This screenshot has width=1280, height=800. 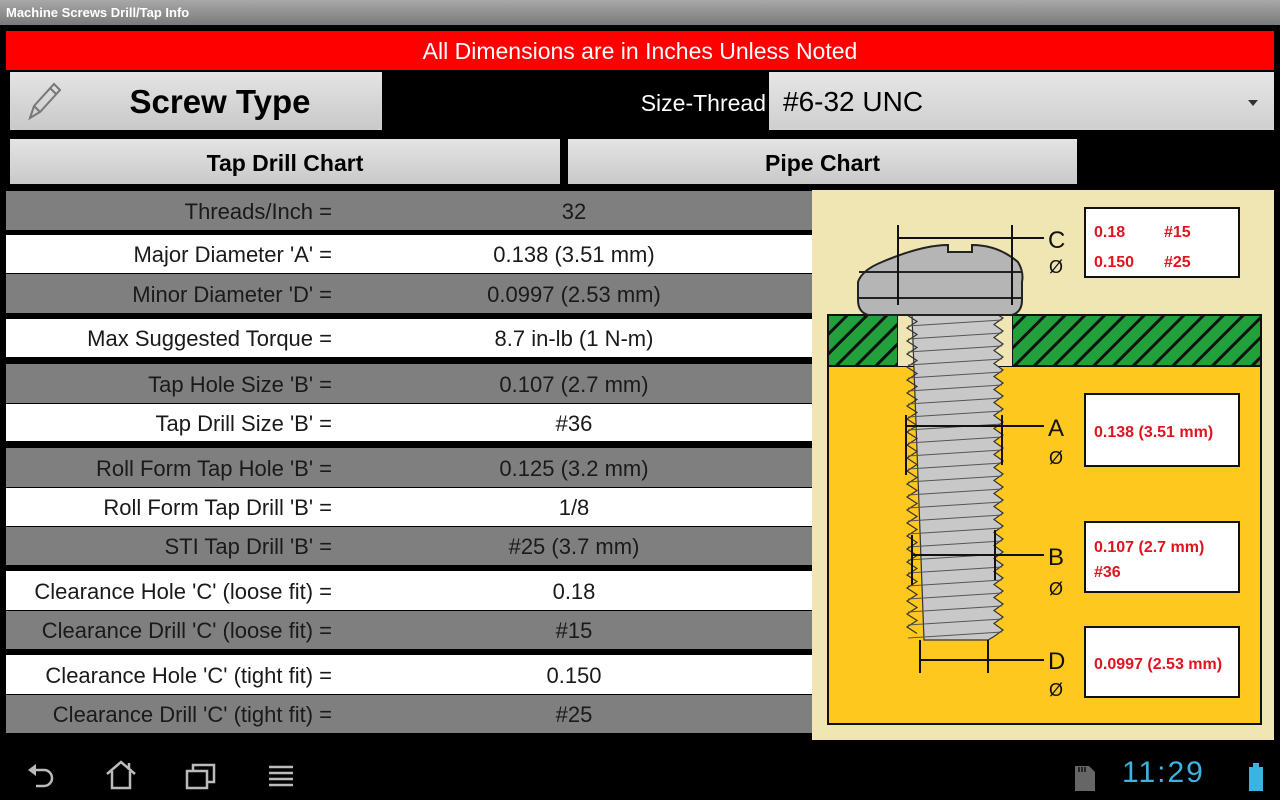 What do you see at coordinates (1056, 557) in the screenshot?
I see `label-b: B` at bounding box center [1056, 557].